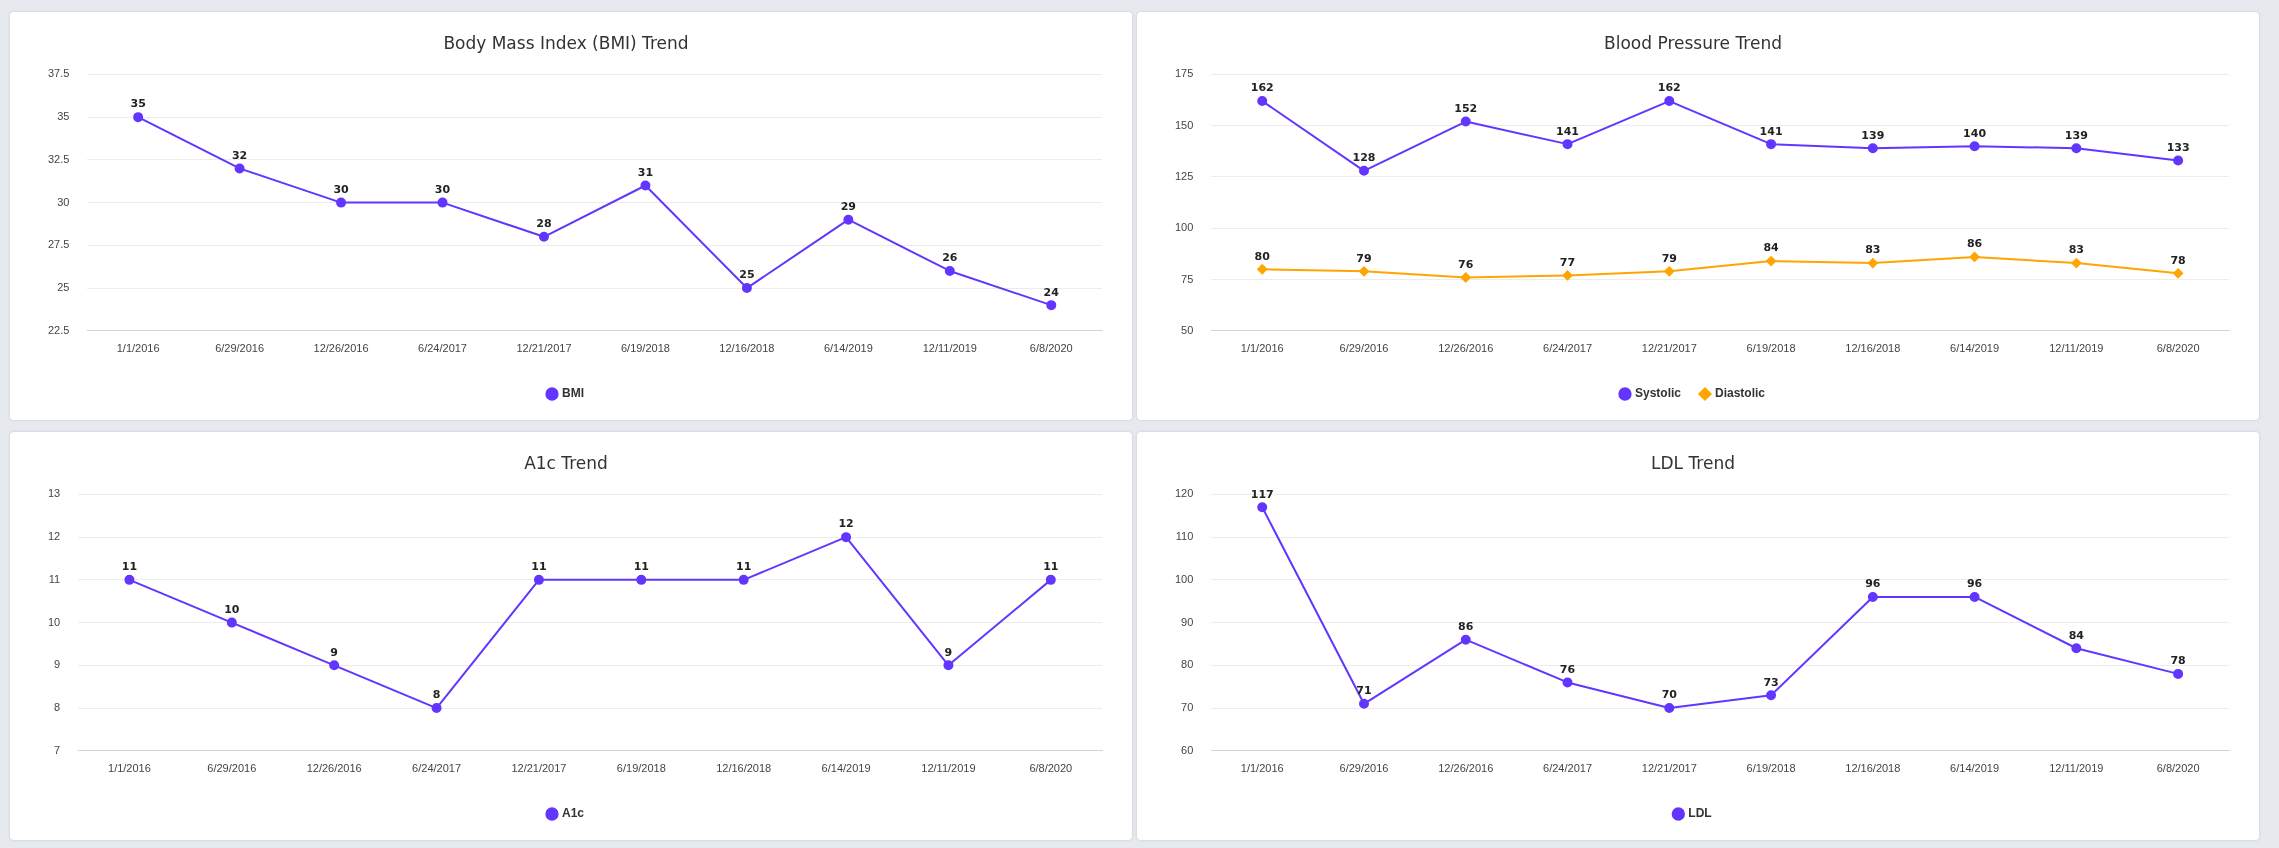 Image resolution: width=2279 pixels, height=848 pixels. What do you see at coordinates (1187, 664) in the screenshot?
I see `y-tick-label: 80` at bounding box center [1187, 664].